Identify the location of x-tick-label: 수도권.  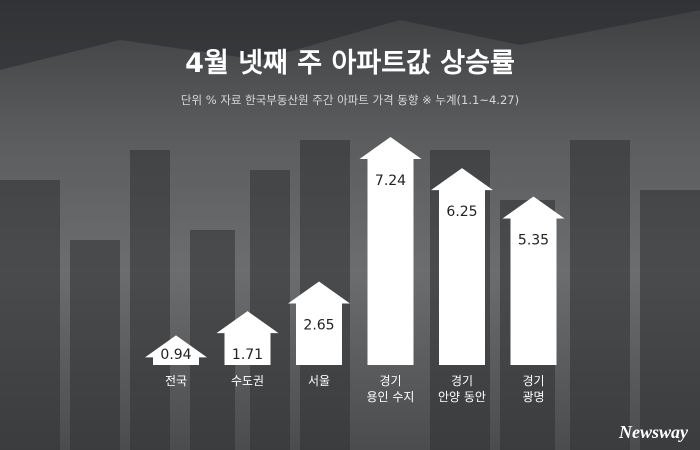
(247, 381).